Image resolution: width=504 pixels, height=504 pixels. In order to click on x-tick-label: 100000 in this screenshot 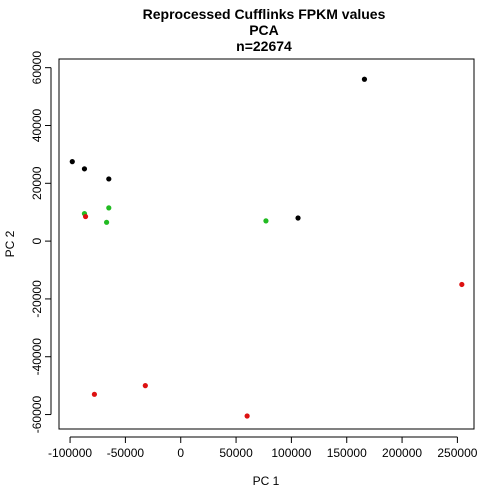, I will do `click(291, 453)`.